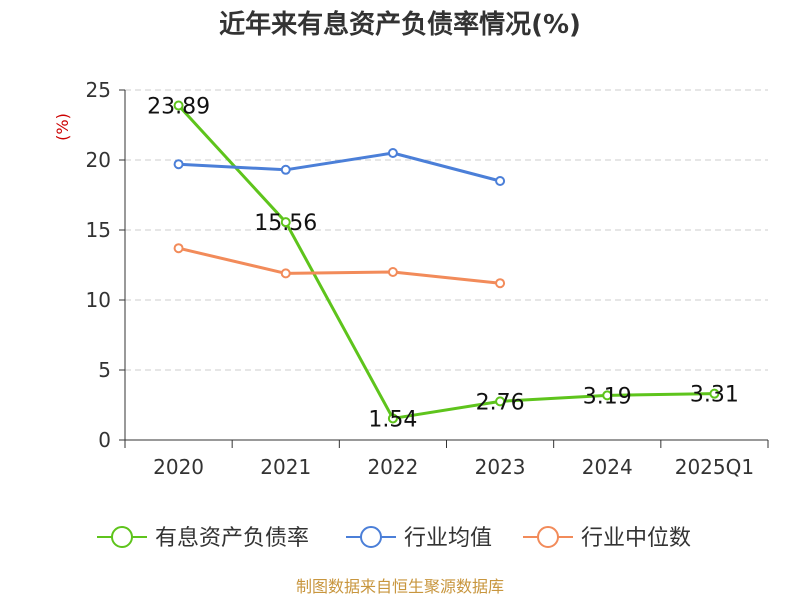 The height and width of the screenshot is (600, 800). Describe the element at coordinates (98, 300) in the screenshot. I see `y-tick-label: 10` at that location.